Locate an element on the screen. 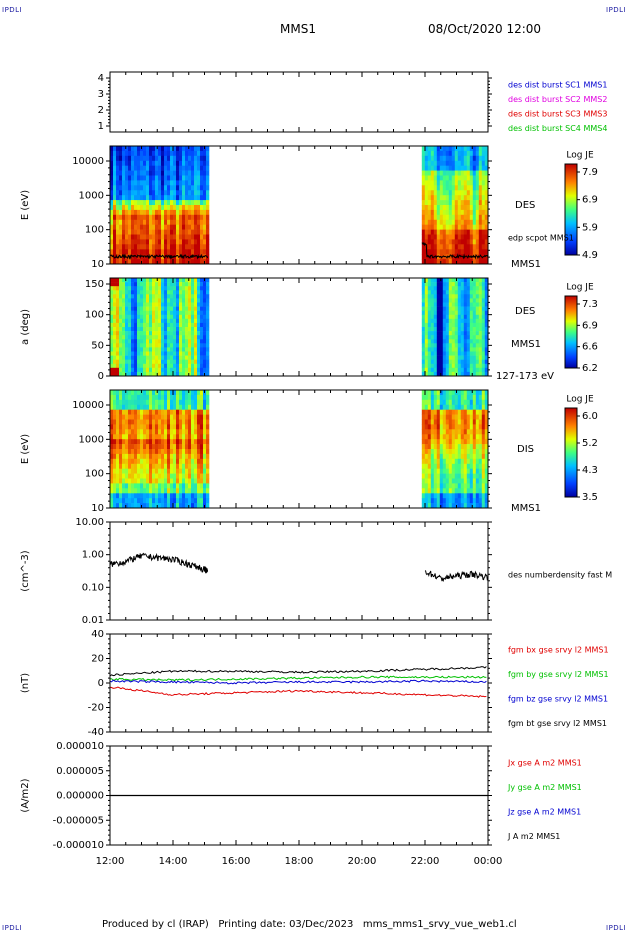 The image size is (630, 934). p7-ytick-label: -0.000010 is located at coordinates (78, 845).